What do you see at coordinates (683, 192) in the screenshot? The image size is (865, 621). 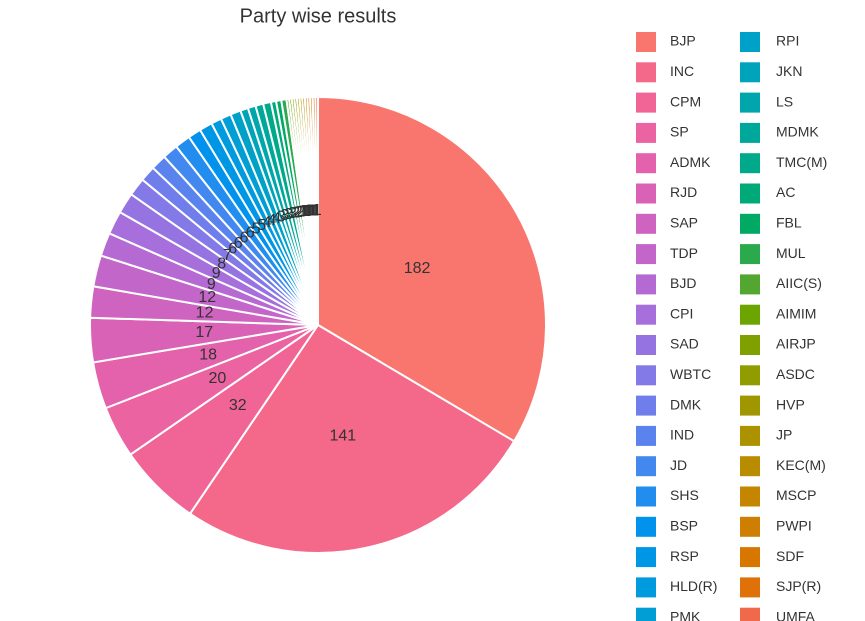 I see `legend-label: RJD` at bounding box center [683, 192].